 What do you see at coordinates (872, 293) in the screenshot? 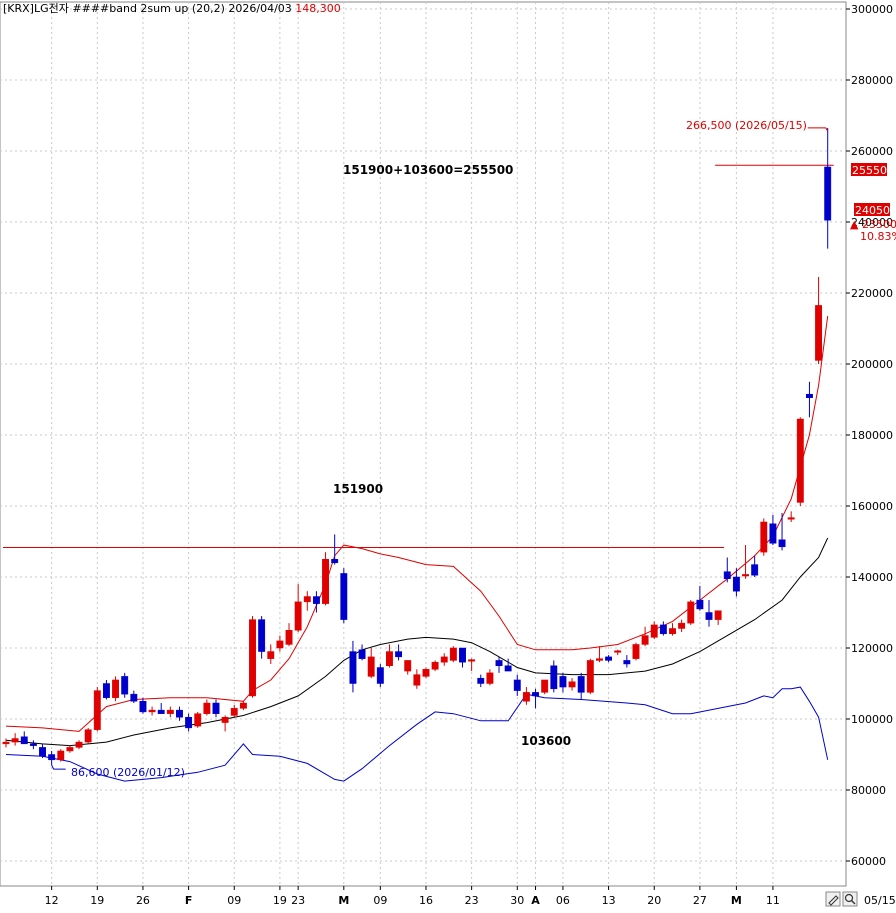
I see `y-tick-label: 220000` at bounding box center [872, 293].